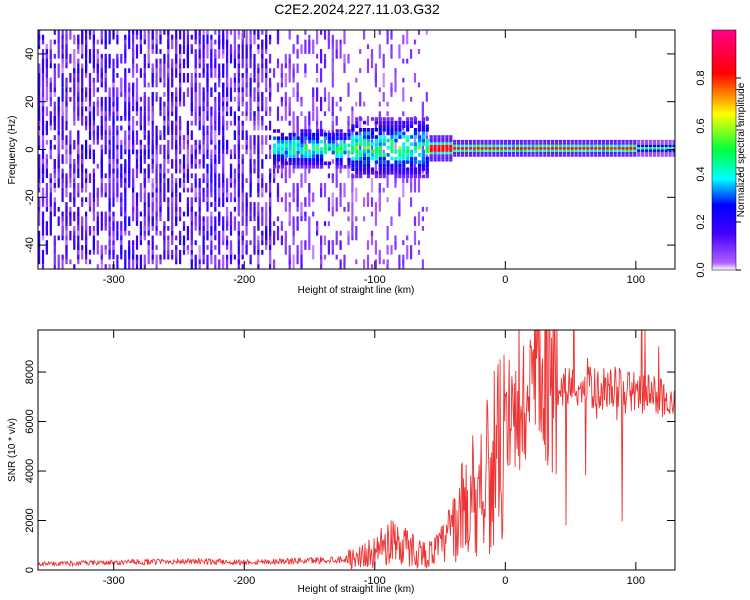  I want to click on y-tick-label: 8000, so click(30, 372).